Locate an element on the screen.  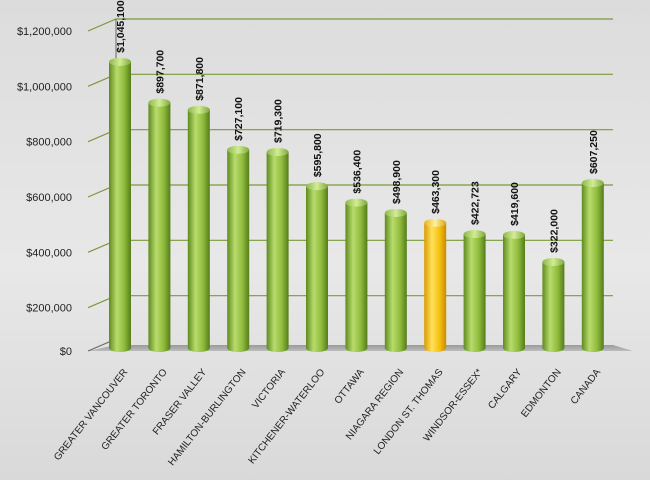
x-tick-label: CALGARY is located at coordinates (505, 389).